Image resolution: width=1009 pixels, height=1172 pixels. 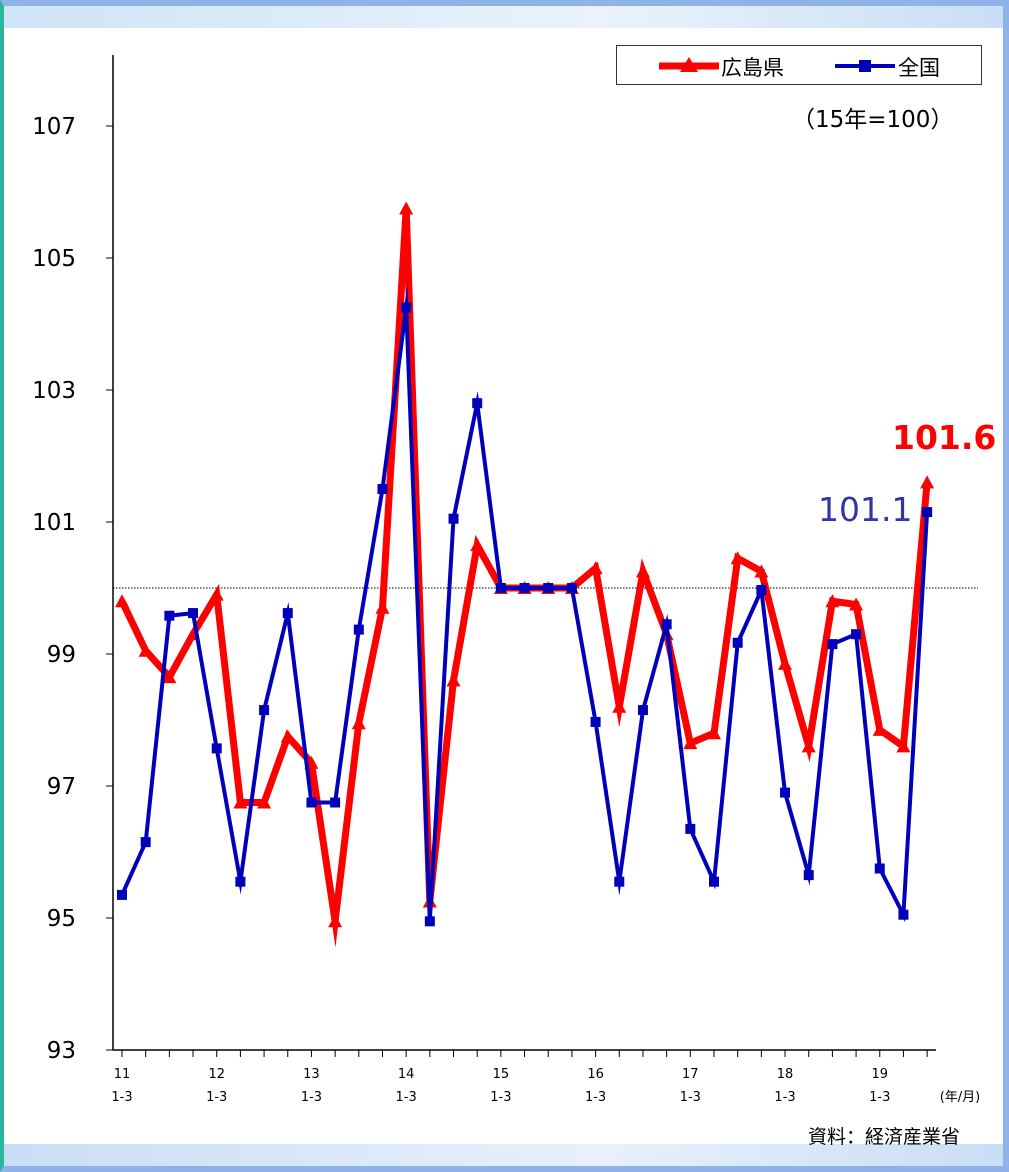 I want to click on y-tick-label: 105, so click(x=54, y=259).